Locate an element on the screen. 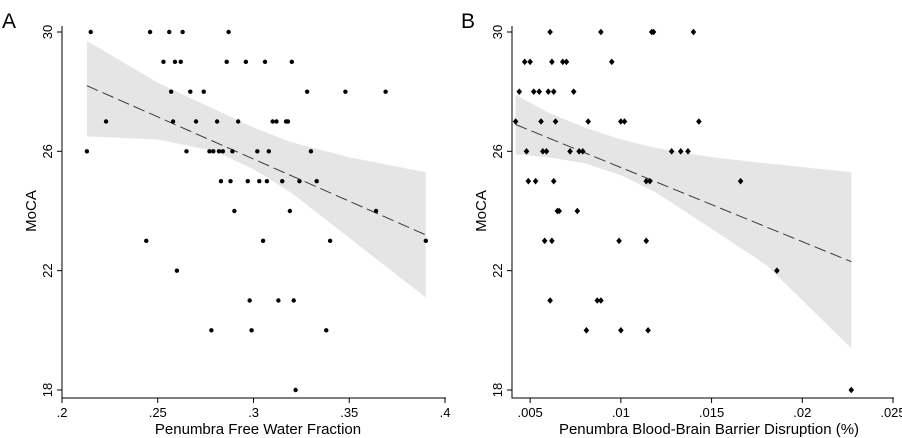  x-tick-label: .02 is located at coordinates (802, 412).